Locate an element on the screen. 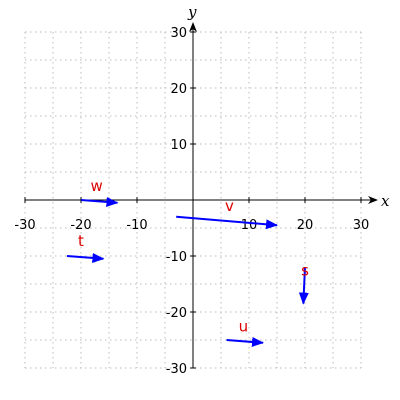 This screenshot has width=400, height=400. vector-u is located at coordinates (245, 341).